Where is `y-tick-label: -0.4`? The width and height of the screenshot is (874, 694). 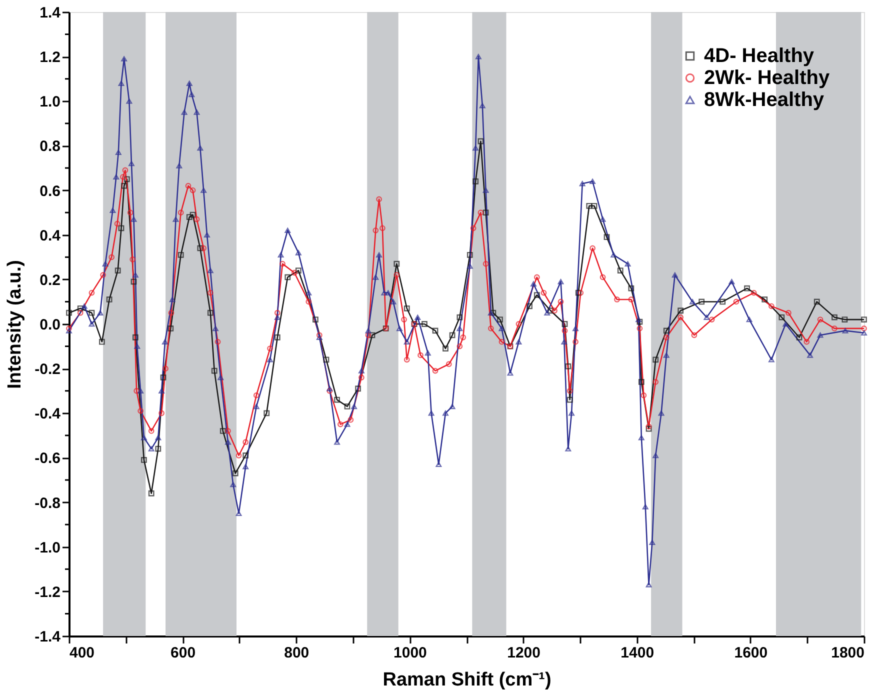
y-tick-label: -0.4 is located at coordinates (48, 414).